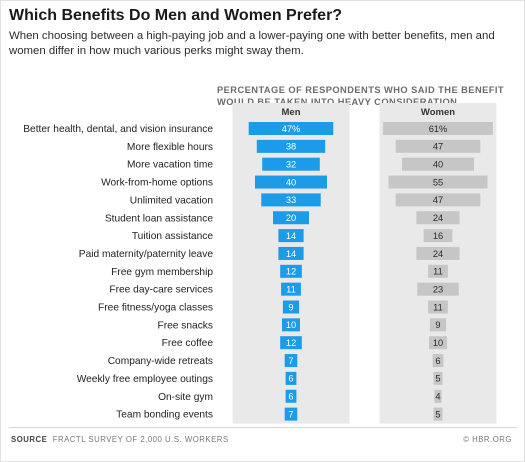 This screenshot has width=525, height=462. I want to click on category-label: On-site gym, so click(185, 397).